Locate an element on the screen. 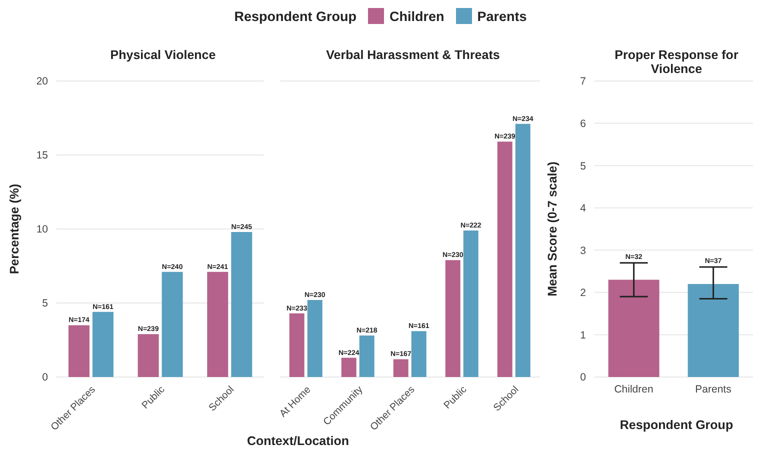 The image size is (767, 461). y-axis-title: Mean Score (0-7 scale) is located at coordinates (552, 229).